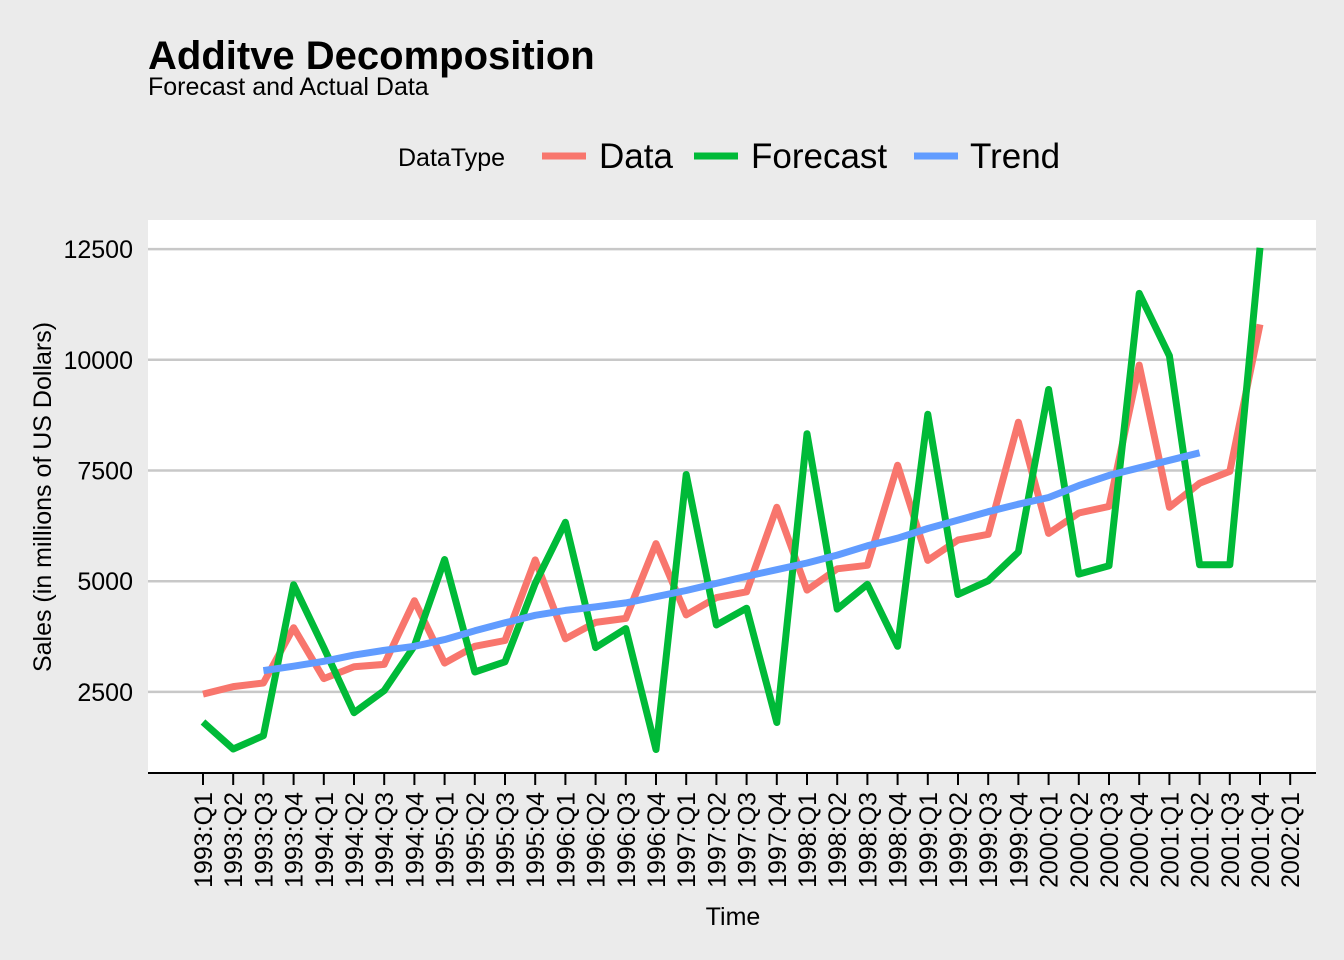  What do you see at coordinates (98, 250) in the screenshot?
I see `y-tick-label: 12500` at bounding box center [98, 250].